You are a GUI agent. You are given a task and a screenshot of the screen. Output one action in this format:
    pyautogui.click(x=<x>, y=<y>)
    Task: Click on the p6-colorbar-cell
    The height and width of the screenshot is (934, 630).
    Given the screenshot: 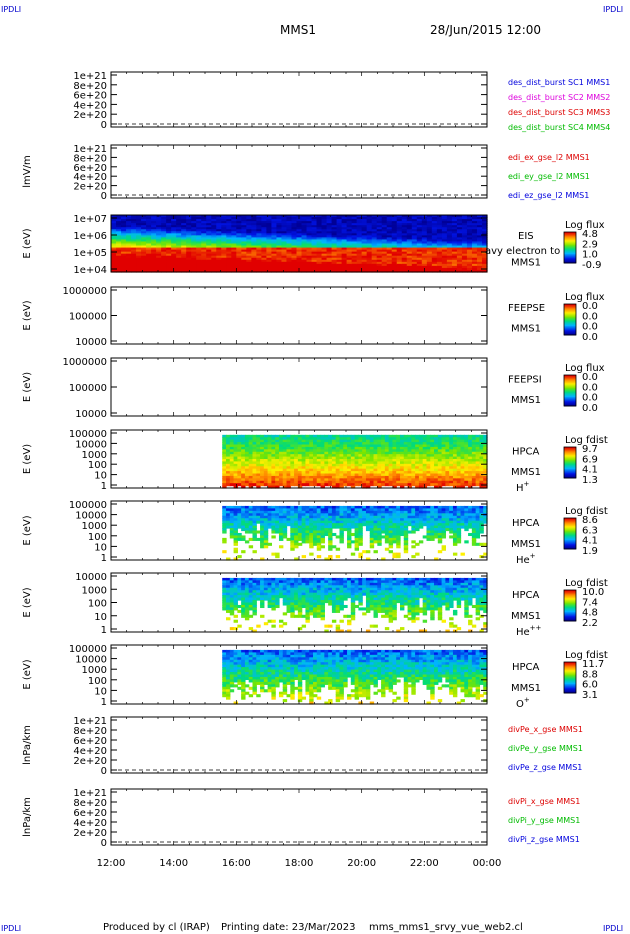 What is the action you would take?
    pyautogui.click(x=570, y=457)
    